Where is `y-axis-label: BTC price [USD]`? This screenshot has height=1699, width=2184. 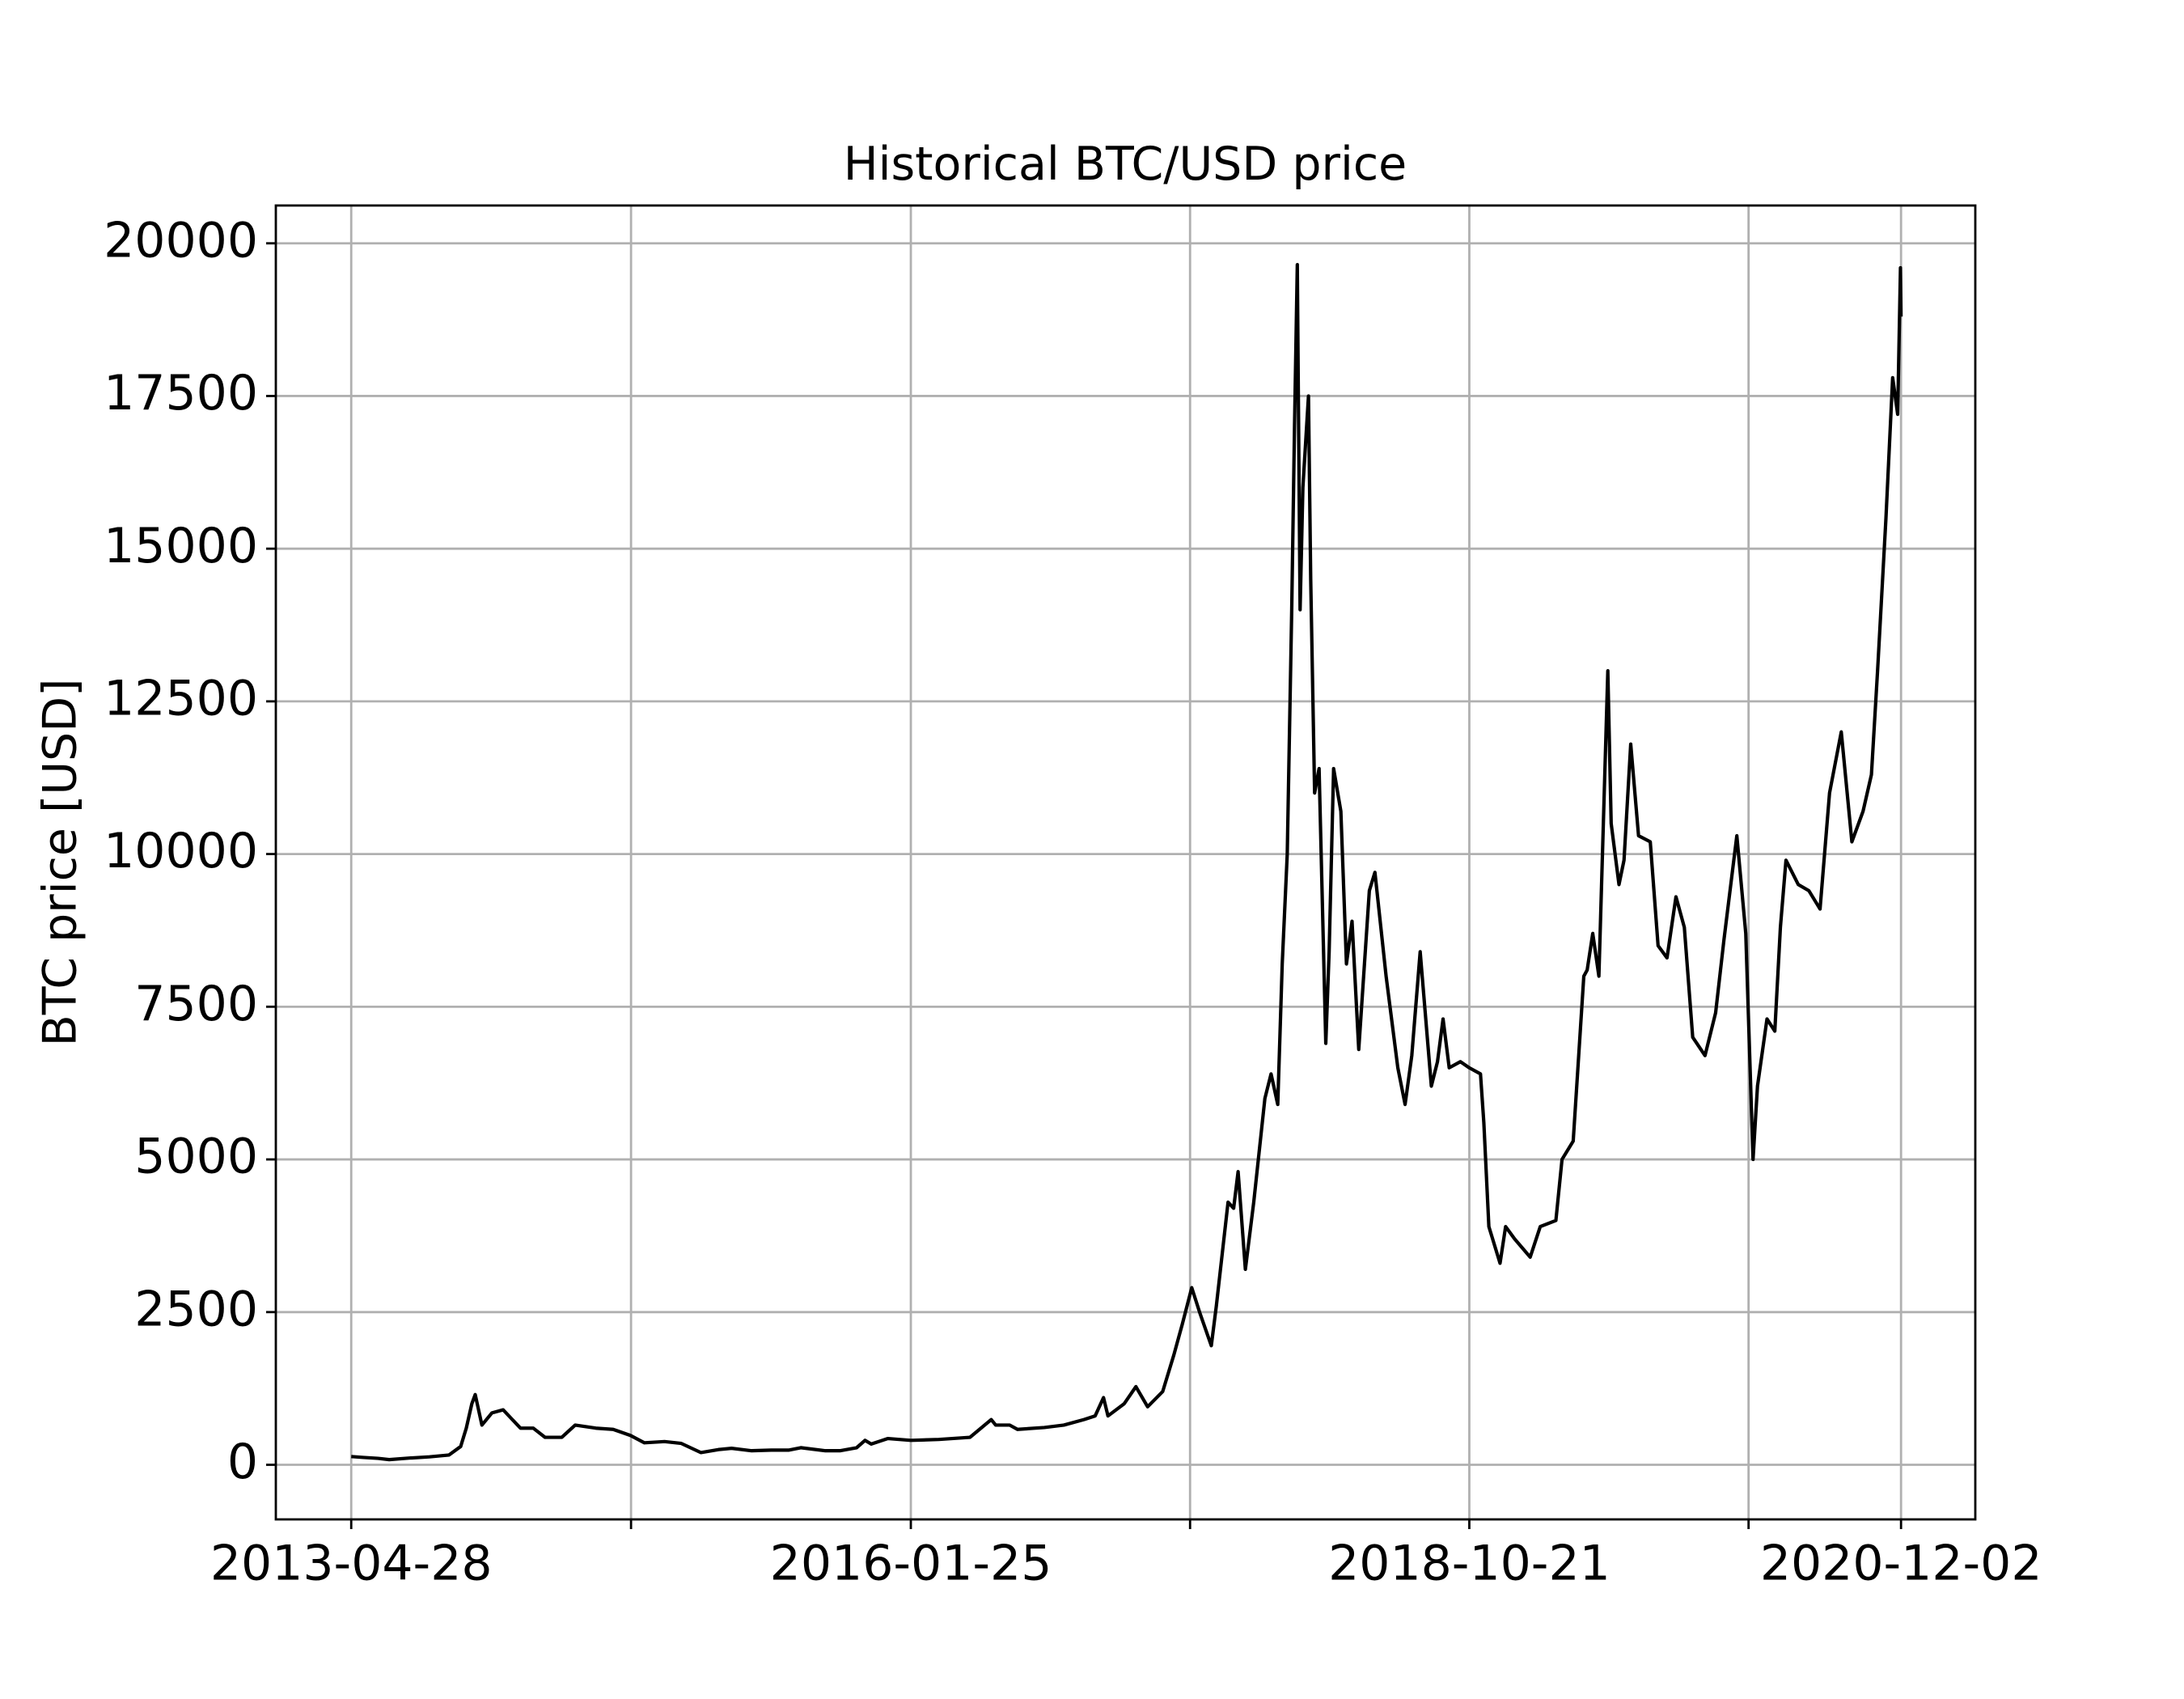 y-axis-label: BTC price [USD] is located at coordinates (60, 863).